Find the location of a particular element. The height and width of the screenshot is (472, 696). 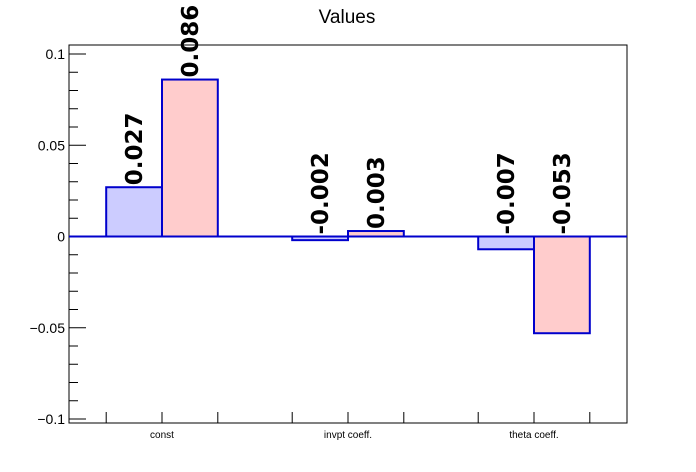

y-tick-label: 0.1 is located at coordinates (56, 54).